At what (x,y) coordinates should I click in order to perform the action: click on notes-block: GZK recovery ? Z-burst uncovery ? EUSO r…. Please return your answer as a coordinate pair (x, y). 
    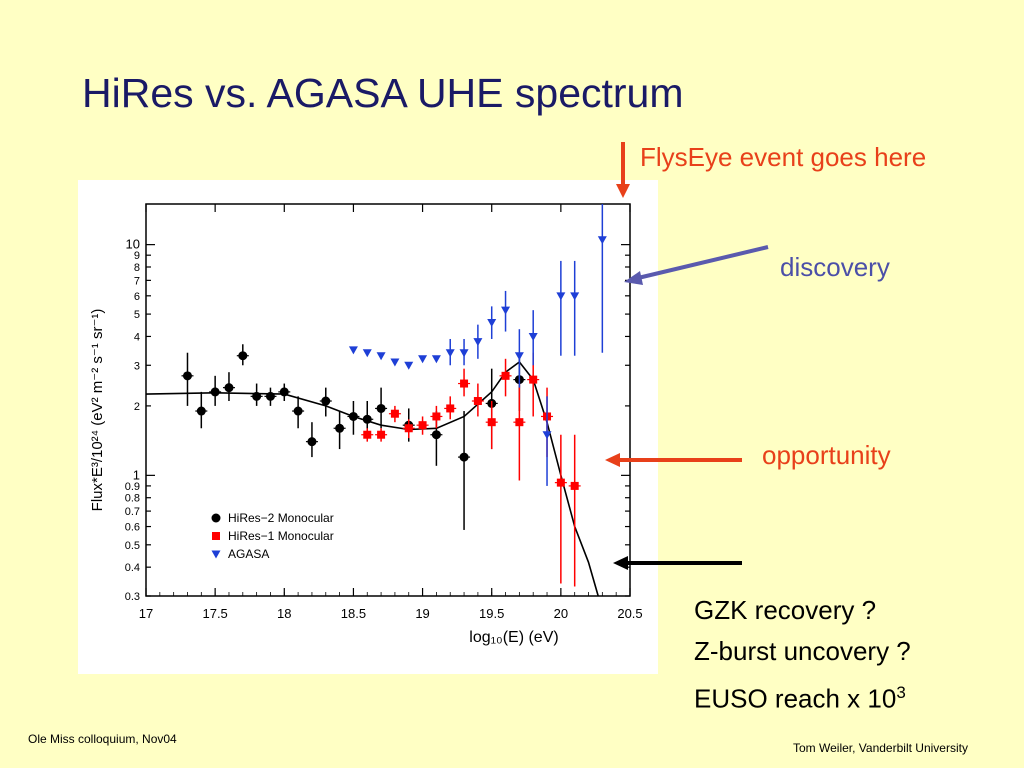
    Looking at the image, I should click on (802, 655).